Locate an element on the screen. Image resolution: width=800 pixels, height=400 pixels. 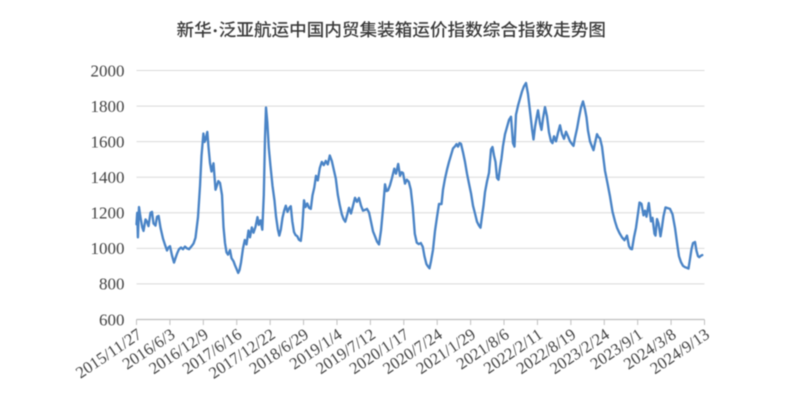
svg-text: 1800 is located at coordinates (108, 106).